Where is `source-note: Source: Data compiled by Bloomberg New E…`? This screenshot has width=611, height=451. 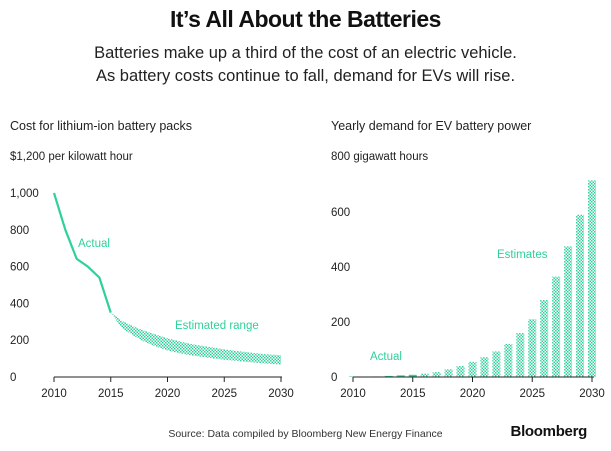
source-note: Source: Data compiled by Bloomberg New E… is located at coordinates (305, 434).